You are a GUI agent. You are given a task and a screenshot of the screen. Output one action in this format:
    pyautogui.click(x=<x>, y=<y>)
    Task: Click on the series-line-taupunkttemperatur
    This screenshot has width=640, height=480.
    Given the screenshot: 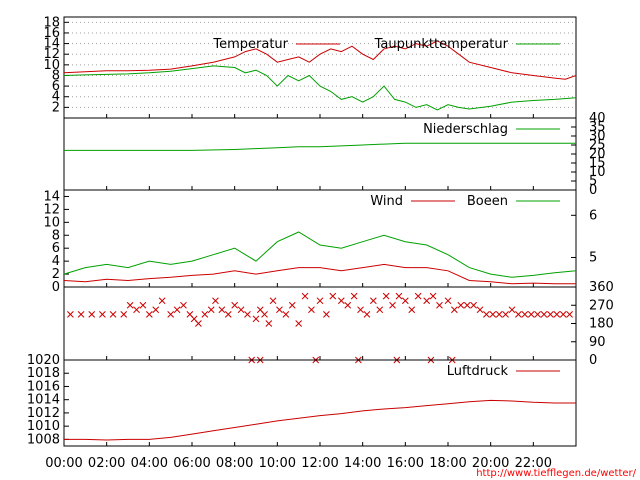 What is the action you would take?
    pyautogui.click(x=320, y=88)
    